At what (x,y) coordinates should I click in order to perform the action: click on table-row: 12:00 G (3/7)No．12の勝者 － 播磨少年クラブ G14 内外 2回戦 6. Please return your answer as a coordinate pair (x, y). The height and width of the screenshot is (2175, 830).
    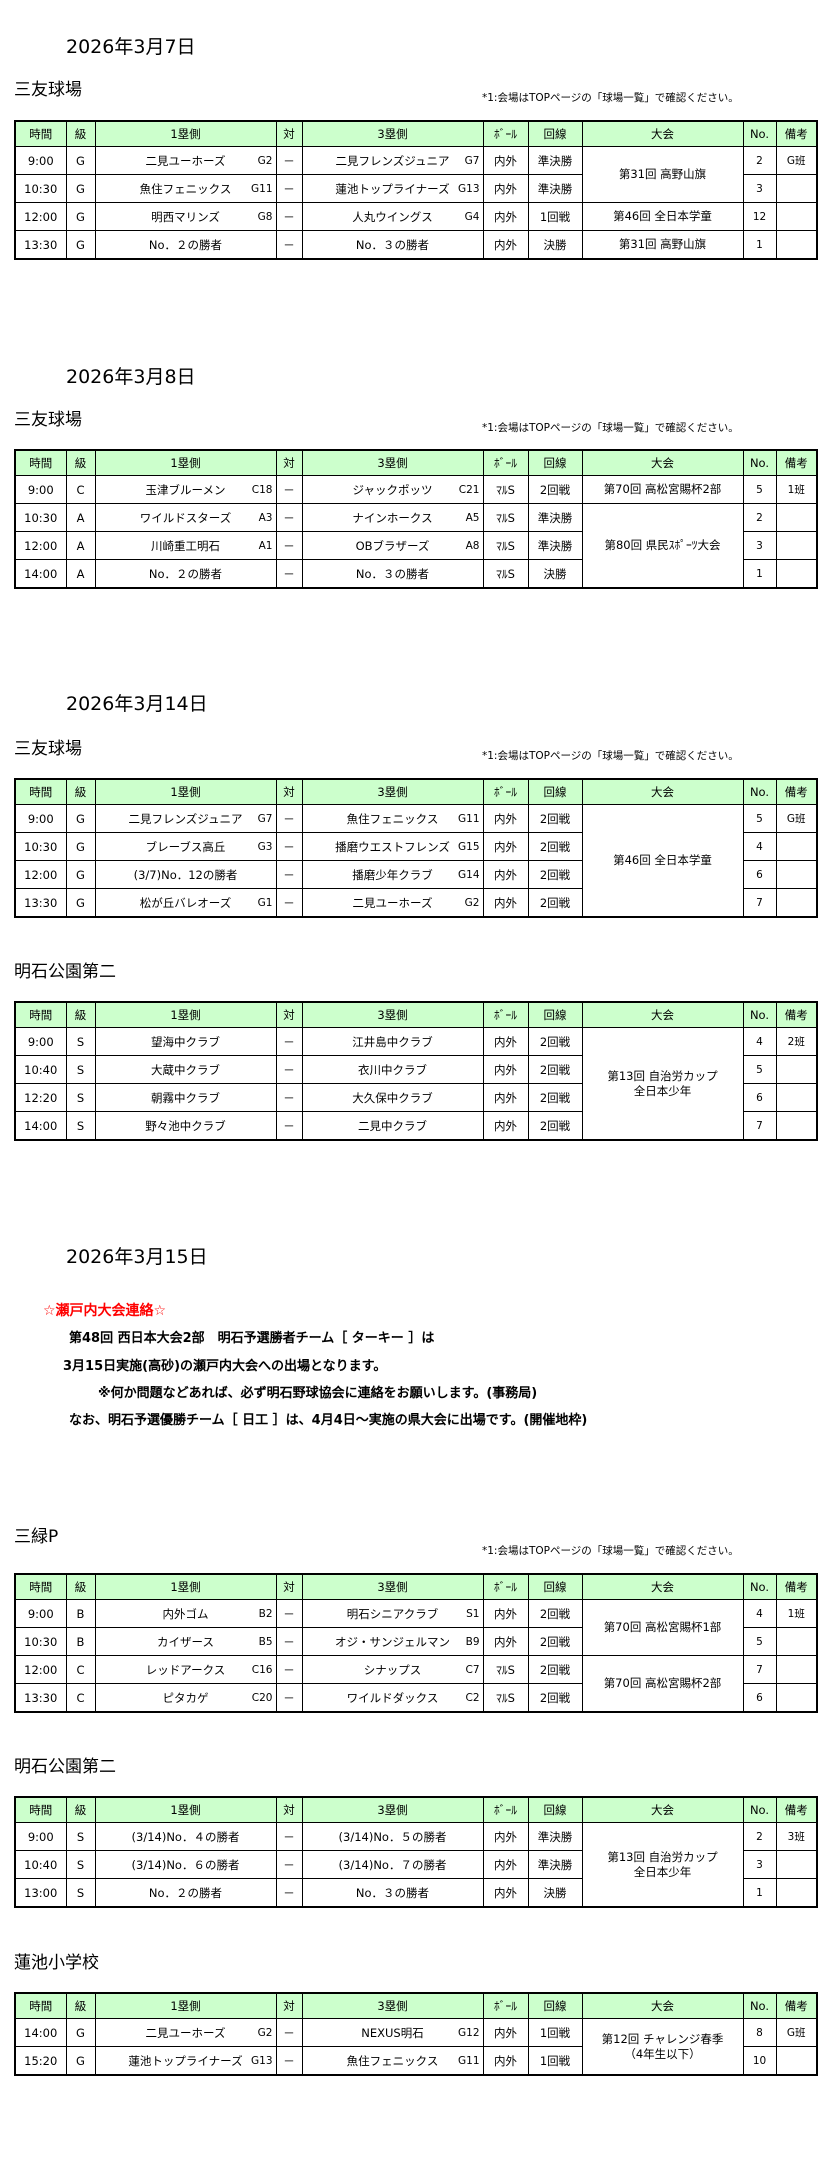
    Looking at the image, I should click on (416, 874).